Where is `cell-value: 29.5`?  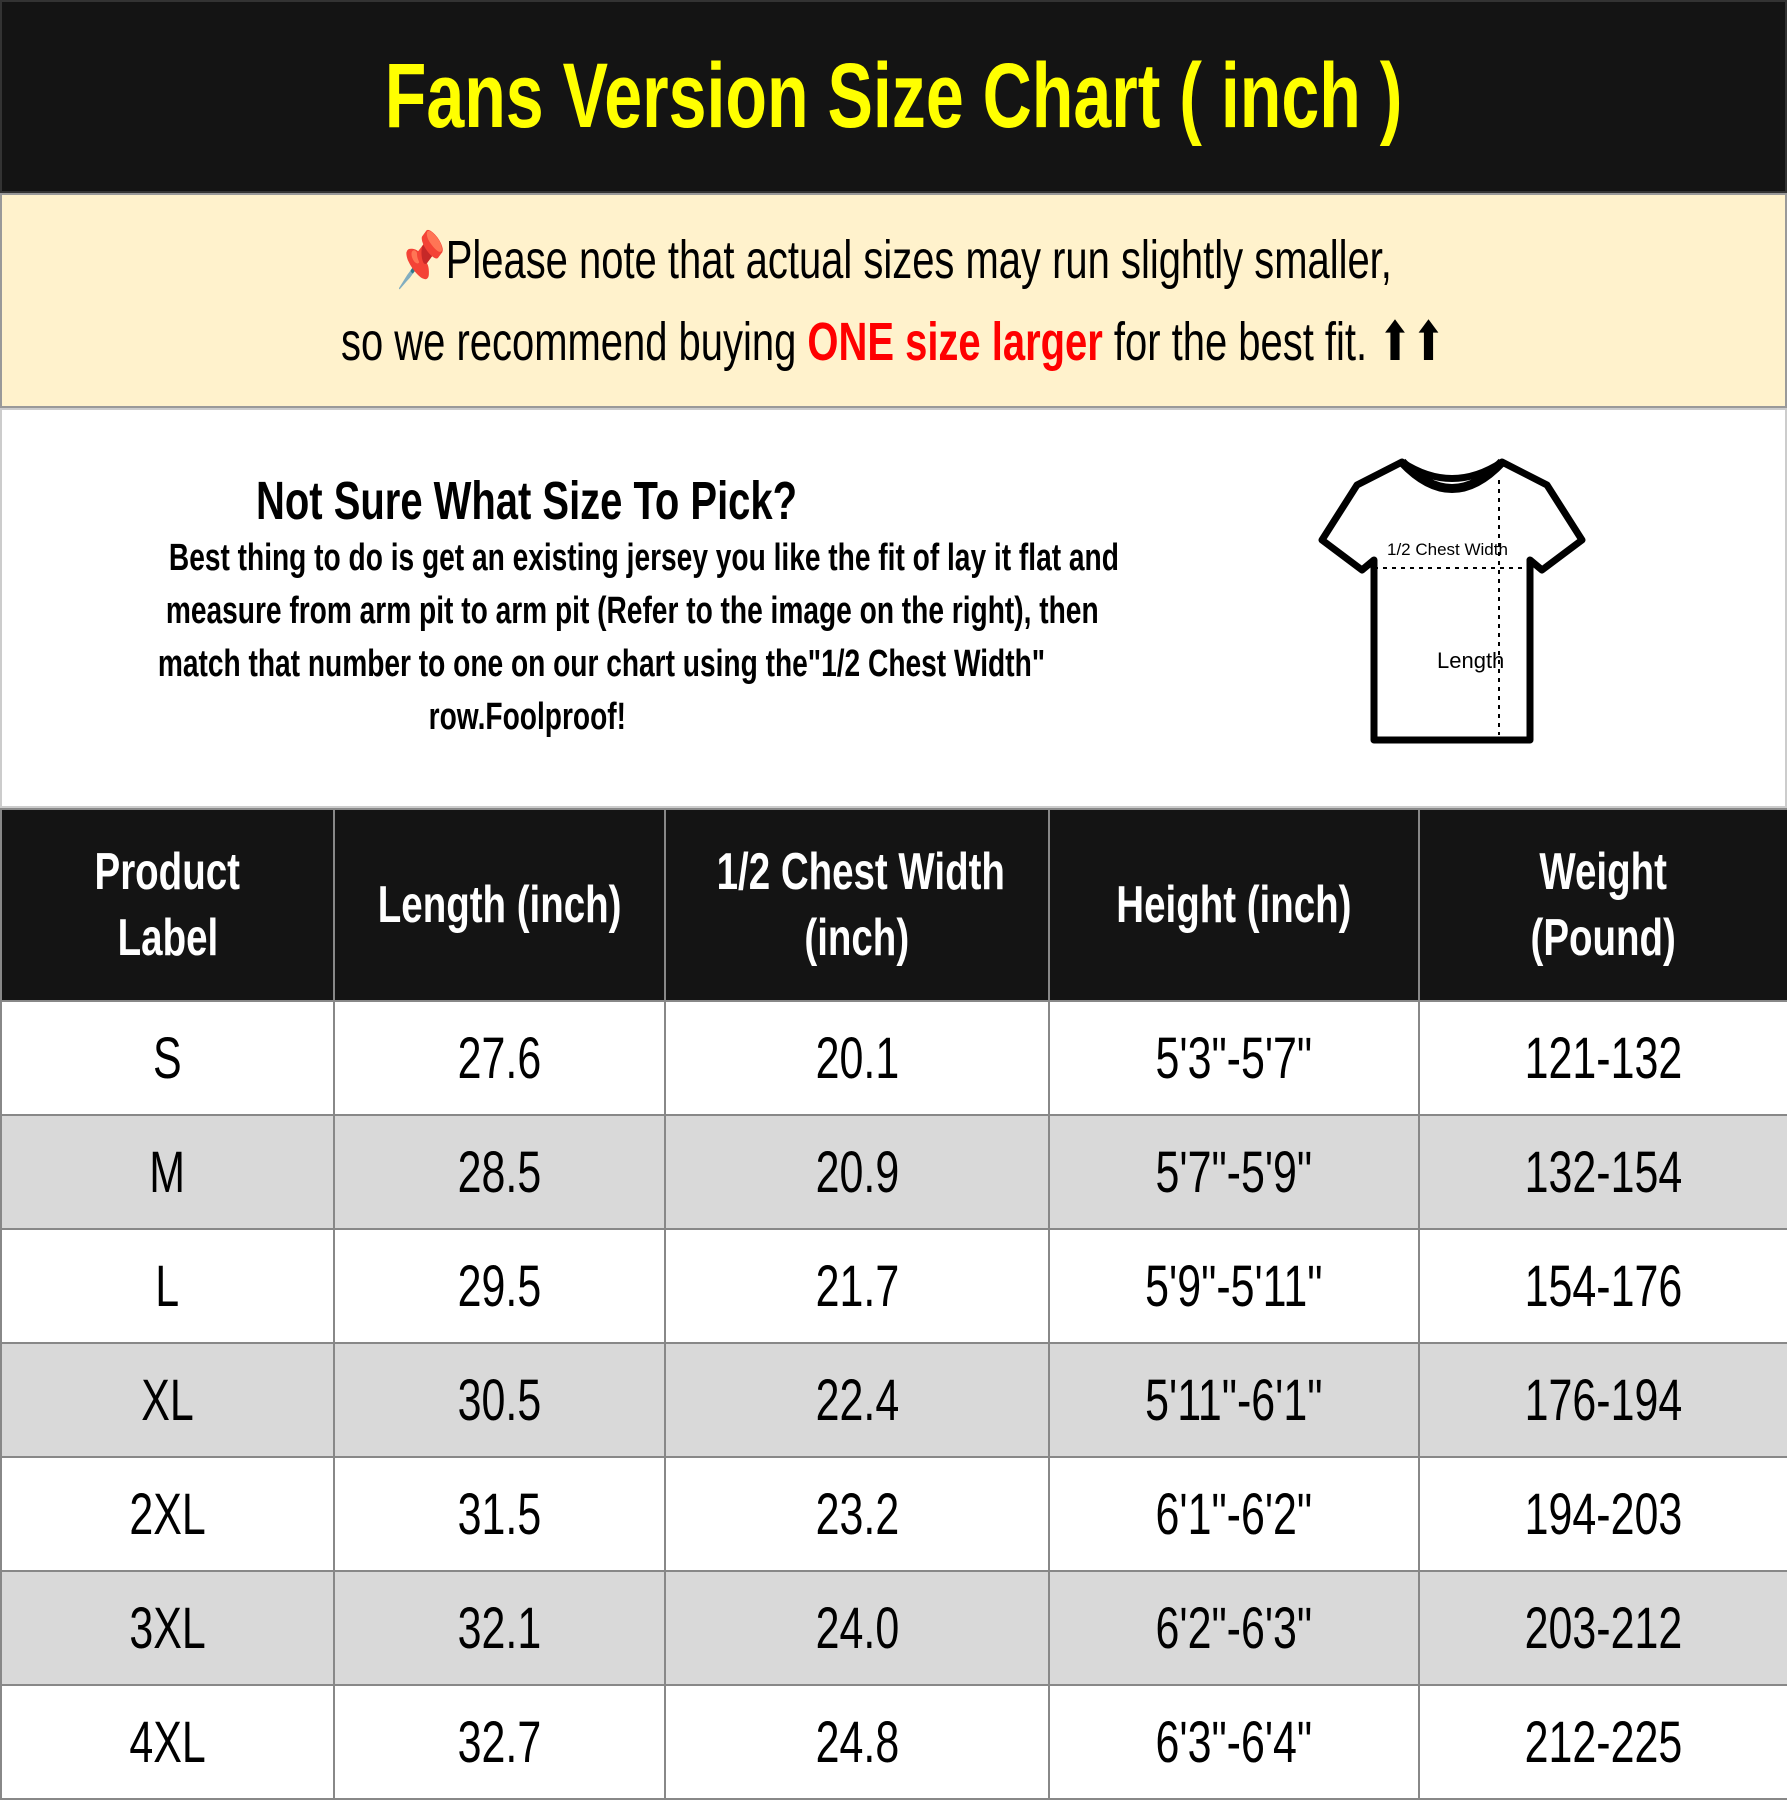
cell-value: 29.5 is located at coordinates (499, 1286).